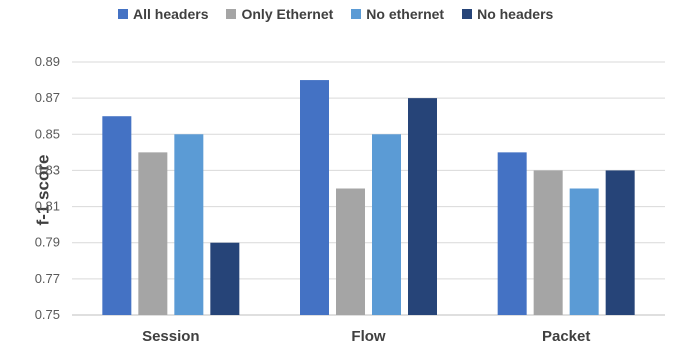 Image resolution: width=682 pixels, height=352 pixels. I want to click on y-tick-label: 0.81, so click(47, 206).